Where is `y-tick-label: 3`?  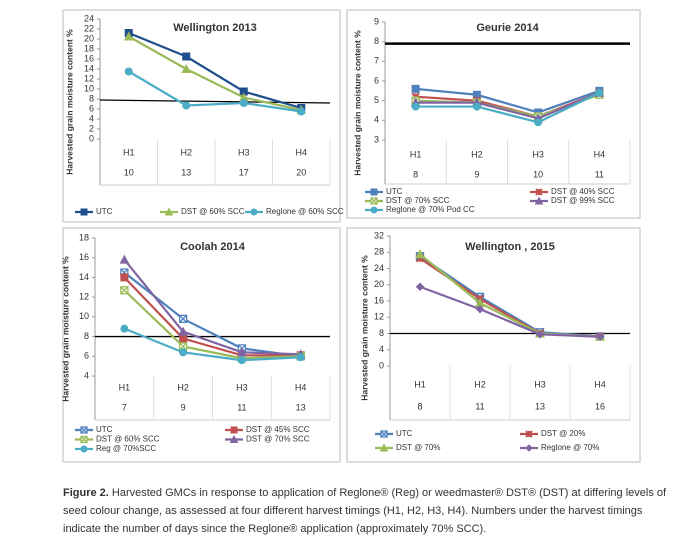
y-tick-label: 3 is located at coordinates (376, 139).